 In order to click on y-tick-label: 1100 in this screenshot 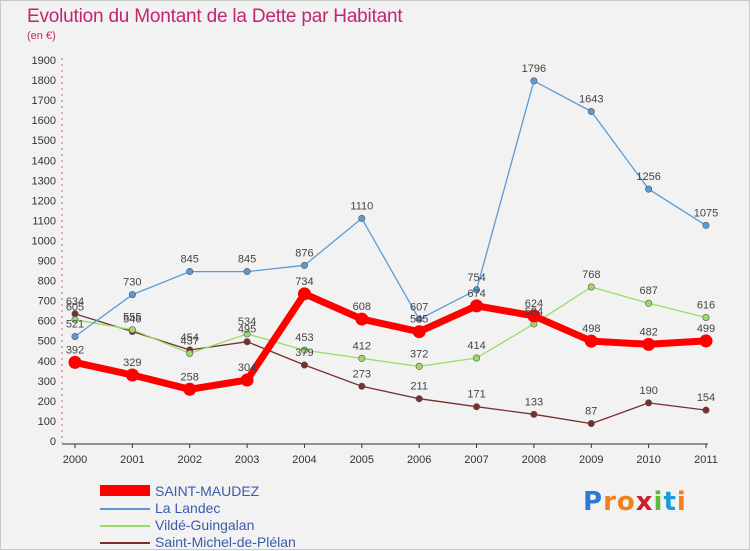, I will do `click(44, 221)`.